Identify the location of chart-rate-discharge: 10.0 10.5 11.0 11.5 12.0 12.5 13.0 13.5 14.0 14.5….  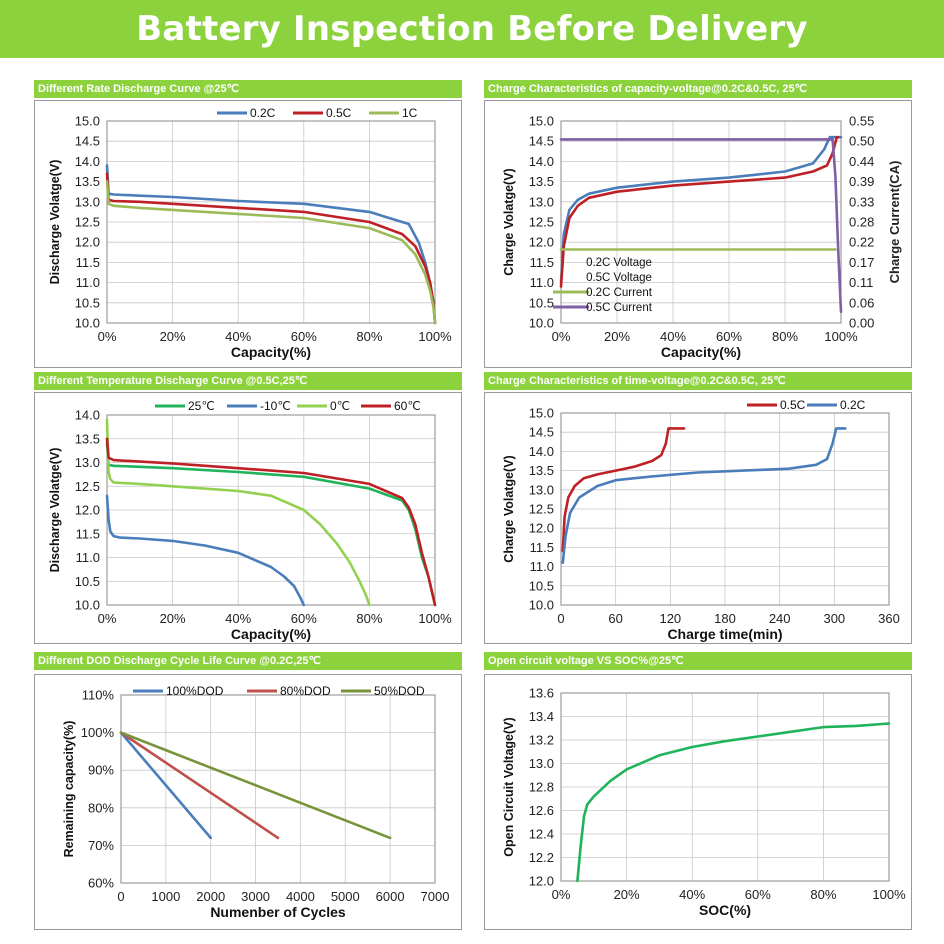
(250, 233).